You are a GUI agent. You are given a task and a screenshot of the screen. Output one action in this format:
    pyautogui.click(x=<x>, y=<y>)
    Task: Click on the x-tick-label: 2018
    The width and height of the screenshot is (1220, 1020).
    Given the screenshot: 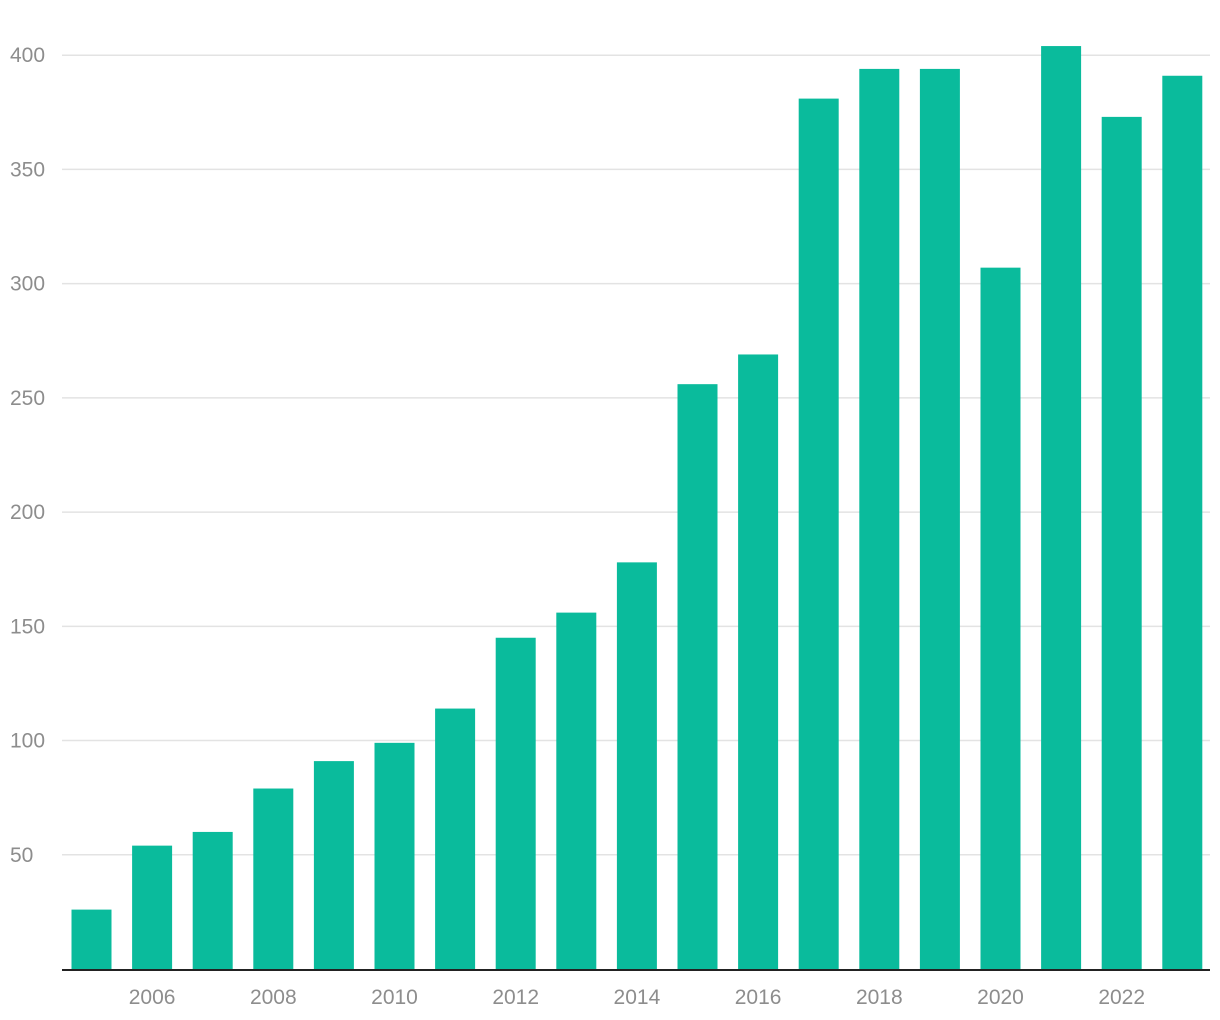 What is the action you would take?
    pyautogui.click(x=879, y=997)
    